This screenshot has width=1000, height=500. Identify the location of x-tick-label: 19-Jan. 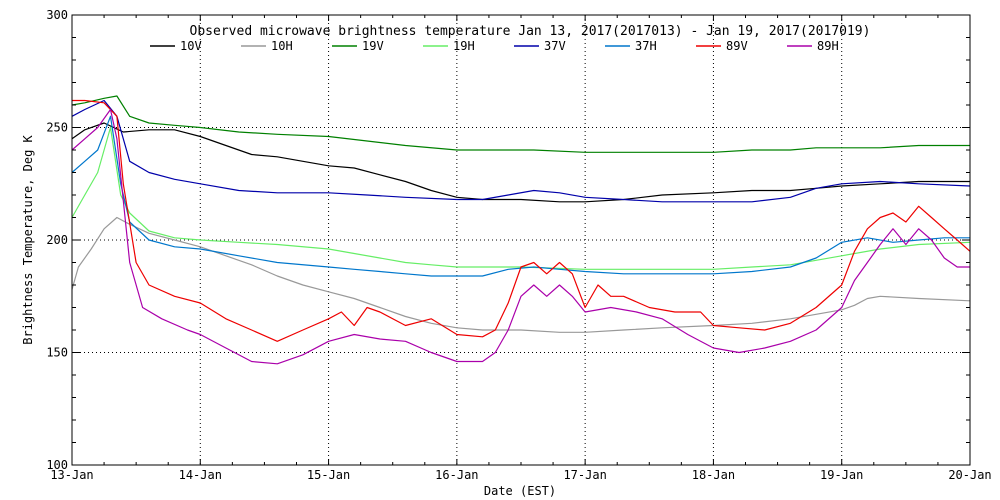
(841, 475).